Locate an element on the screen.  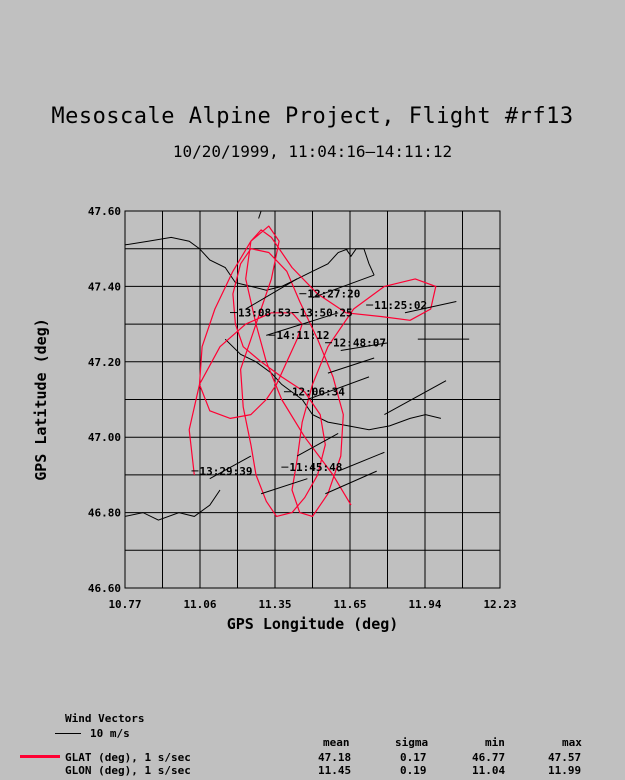
legend-label-glon: GLON (deg), 1 s/sec is located at coordinates (128, 770).